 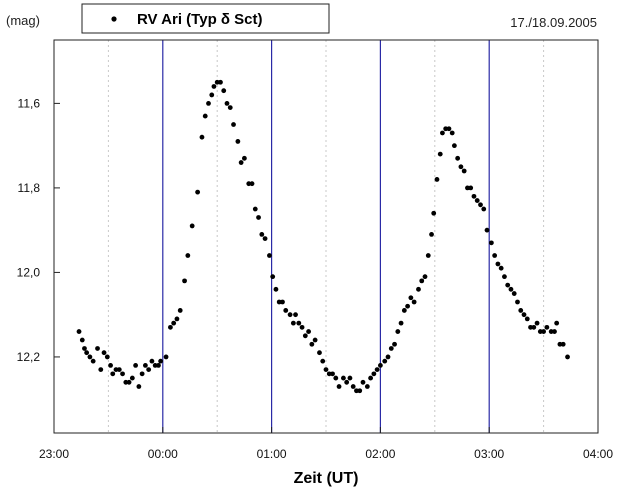 I want to click on y-tick-label: 12,0, so click(x=29, y=272).